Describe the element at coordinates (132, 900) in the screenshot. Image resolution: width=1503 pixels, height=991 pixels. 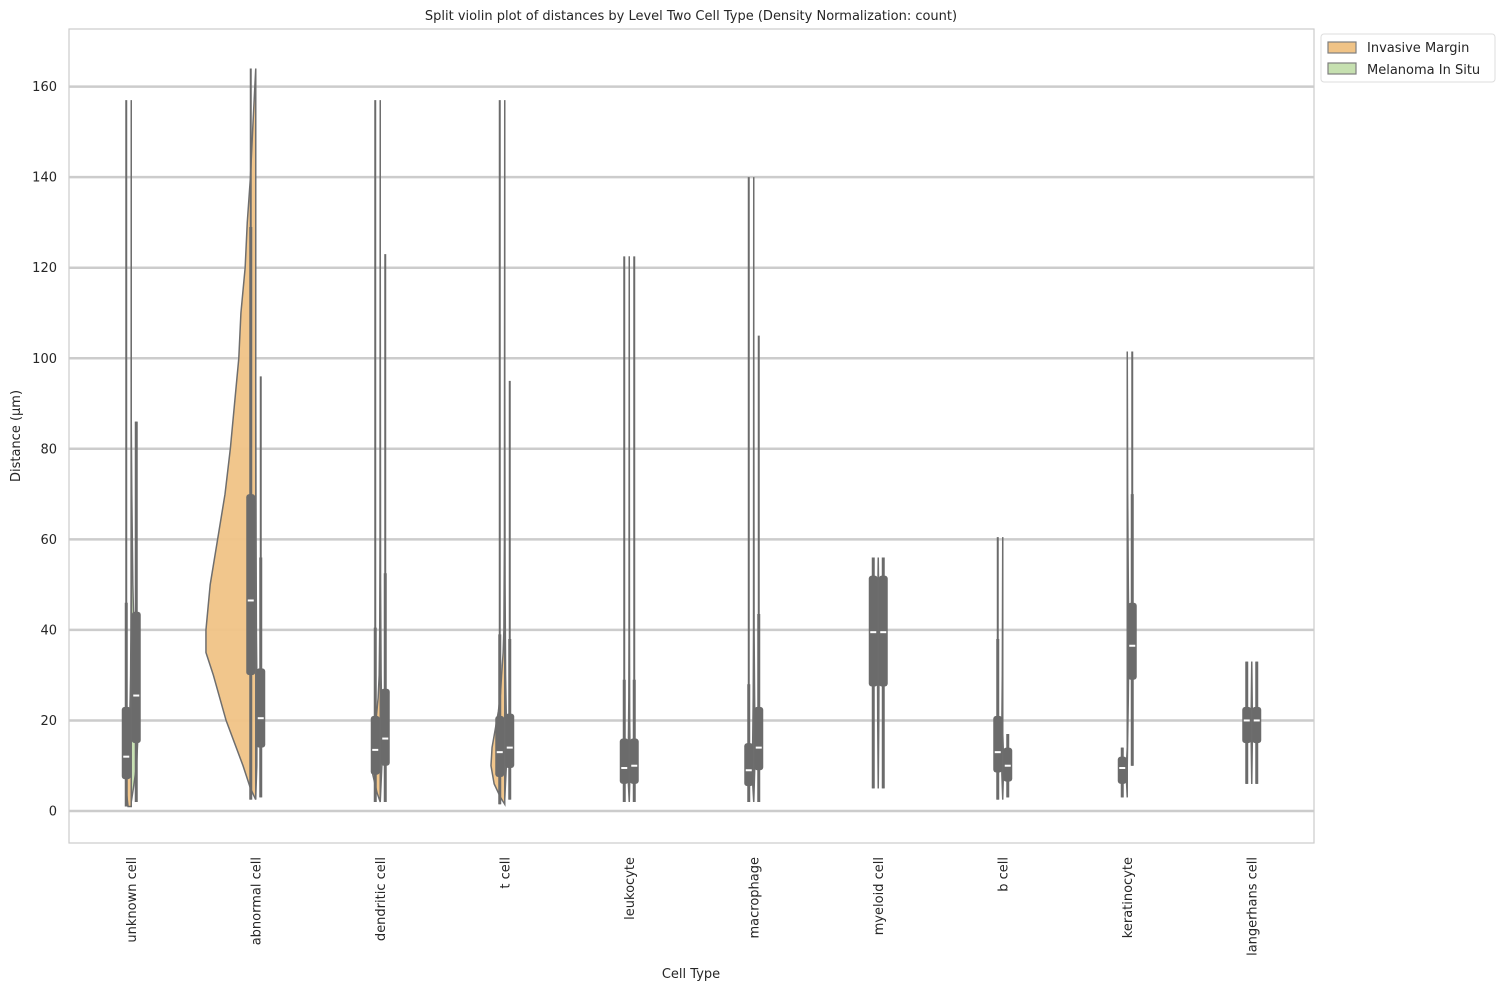
I see `x-tick-label-unknown-cell: unknown cell` at that location.